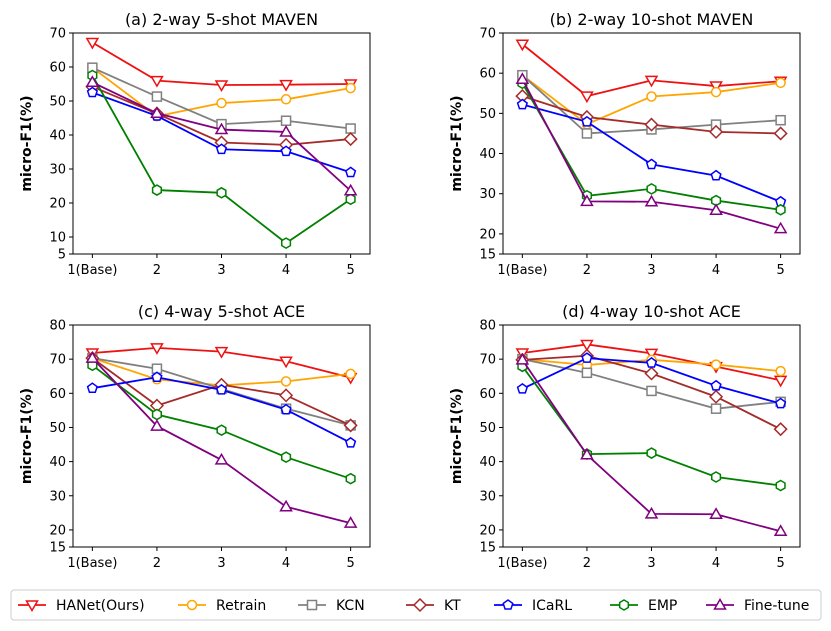  What do you see at coordinates (57, 34) in the screenshot?
I see `panel-a-ytick-label: 70` at bounding box center [57, 34].